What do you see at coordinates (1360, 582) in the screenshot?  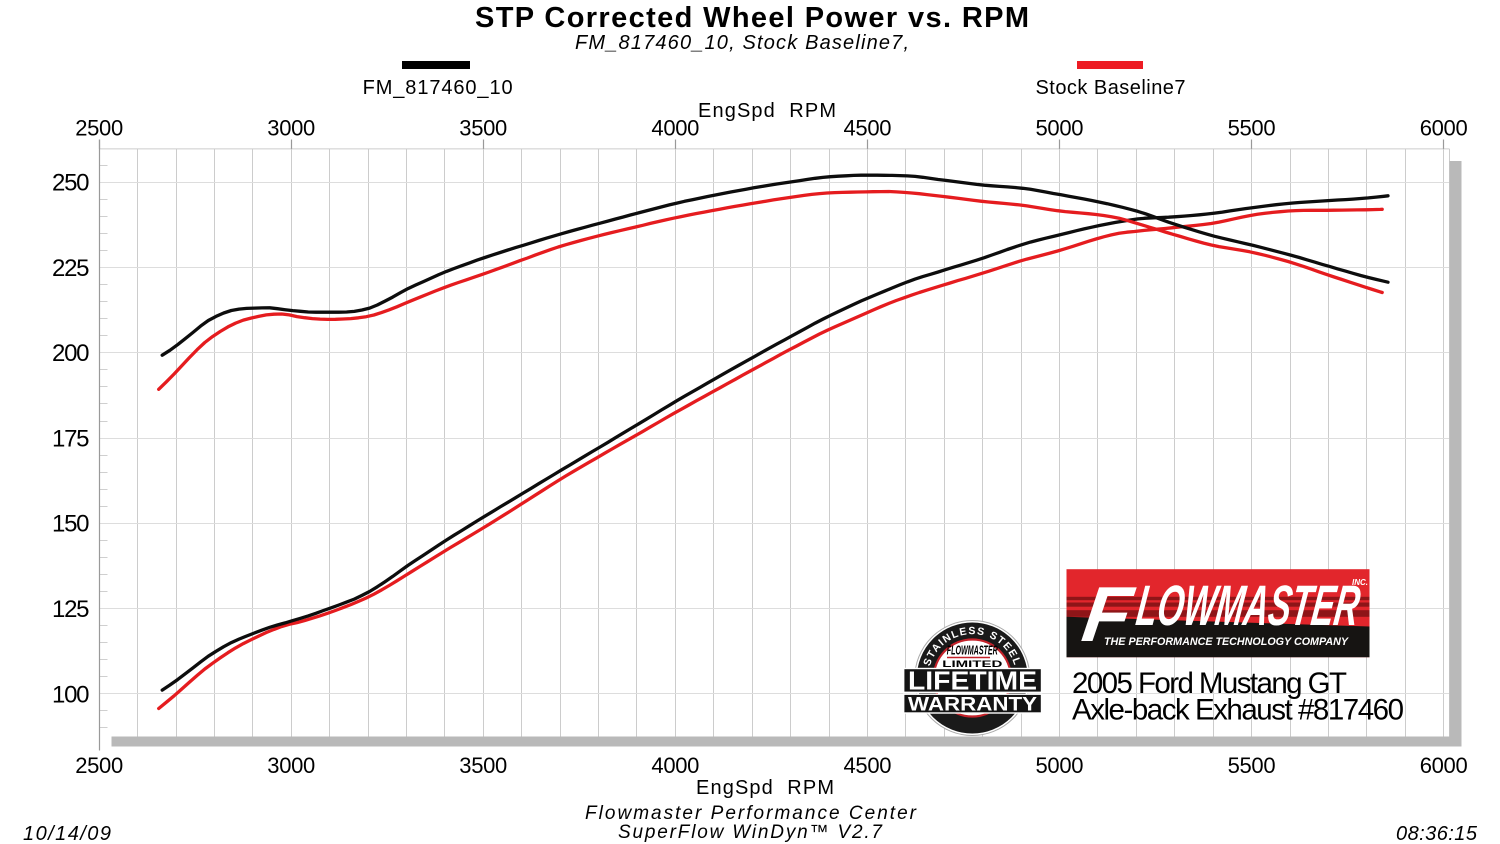 I see `svg-text: INC.` at bounding box center [1360, 582].